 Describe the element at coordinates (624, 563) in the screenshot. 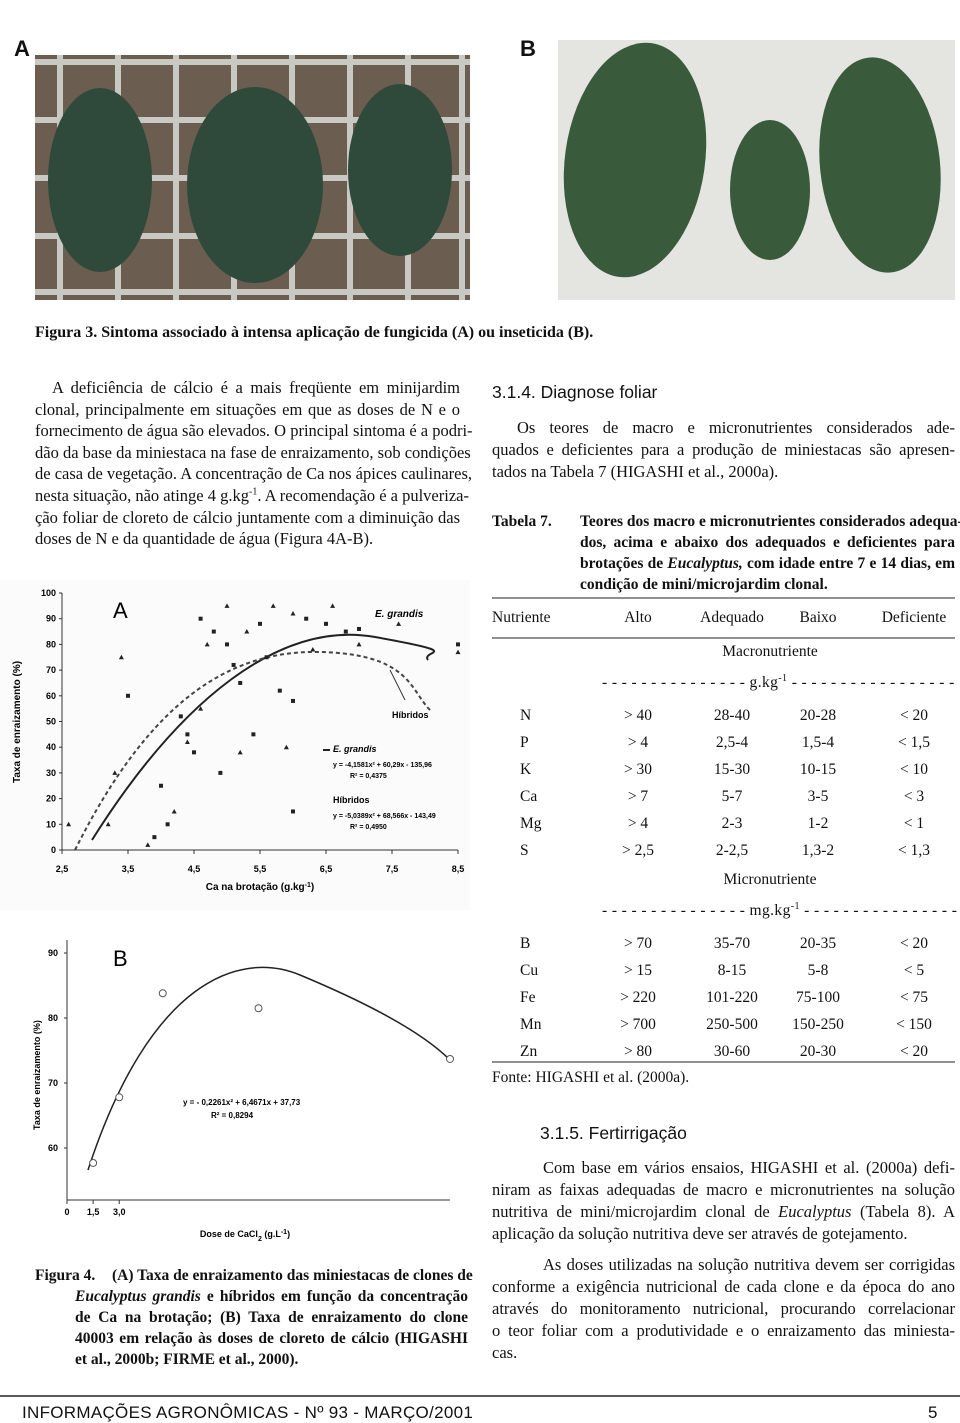

I see `text-part: brotações de` at that location.